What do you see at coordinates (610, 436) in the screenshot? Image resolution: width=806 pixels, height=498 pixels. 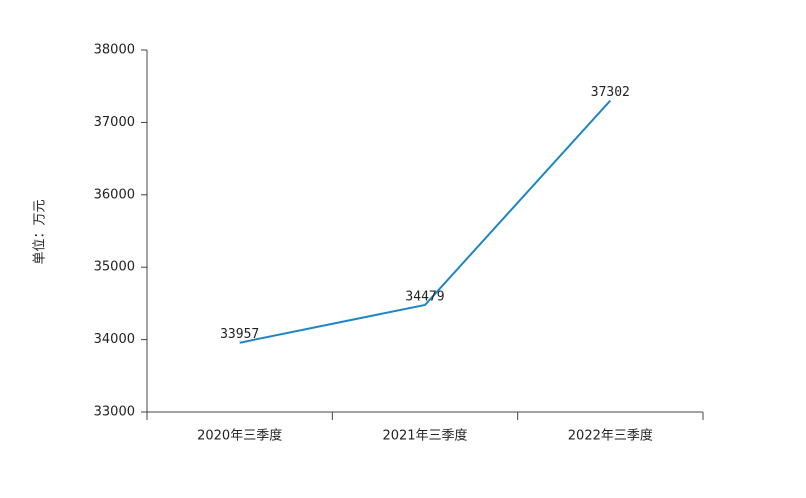 I see `x-tick-label: 2022年三季度` at bounding box center [610, 436].